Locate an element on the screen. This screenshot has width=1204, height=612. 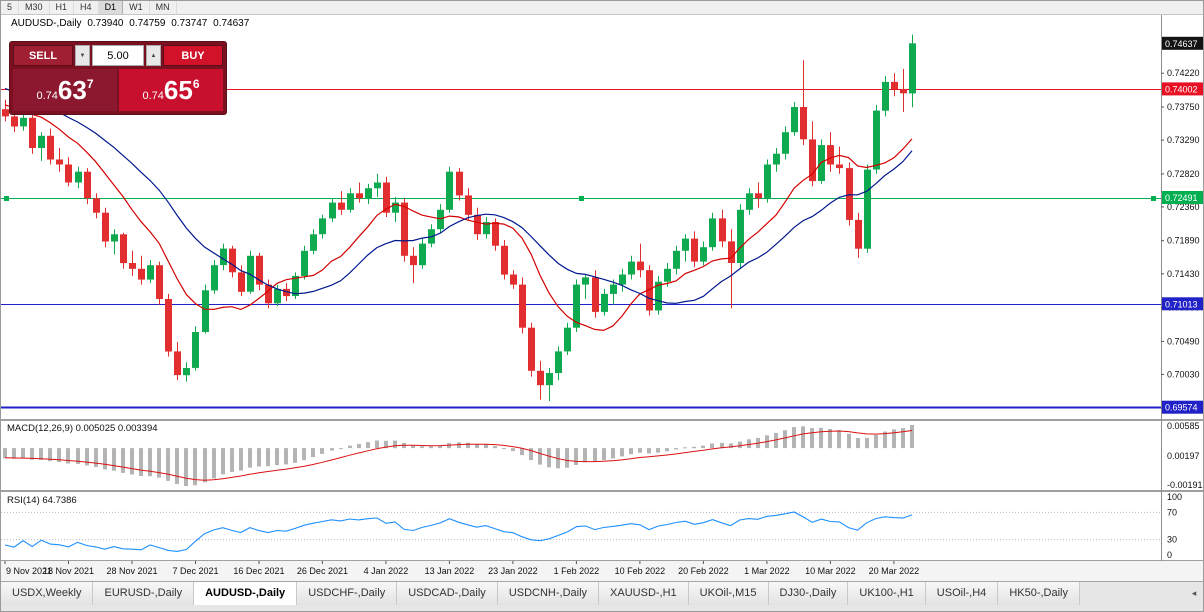
svg-text: 0.69574 is located at coordinates (1181, 408).